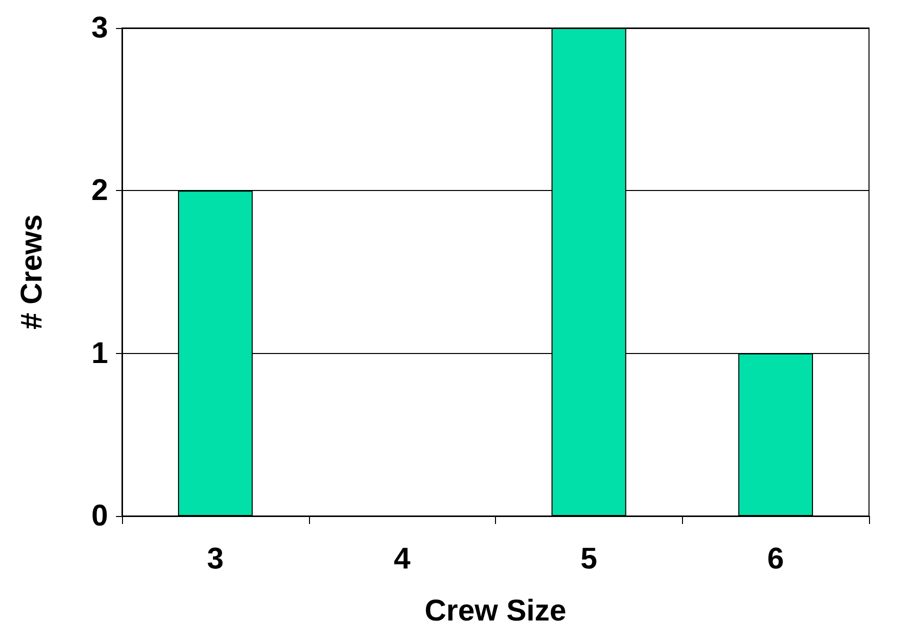  I want to click on y-tick-label: 1, so click(99, 353).